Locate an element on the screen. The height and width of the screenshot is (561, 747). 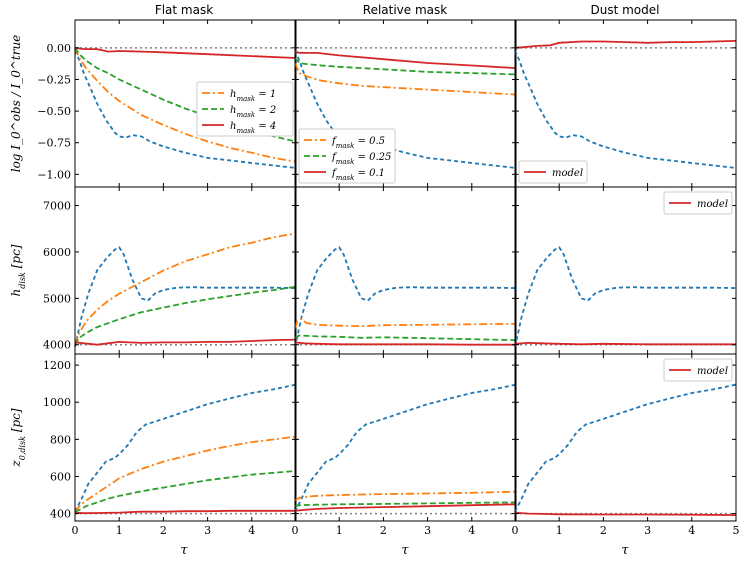
legend-2: model is located at coordinates (553, 172).